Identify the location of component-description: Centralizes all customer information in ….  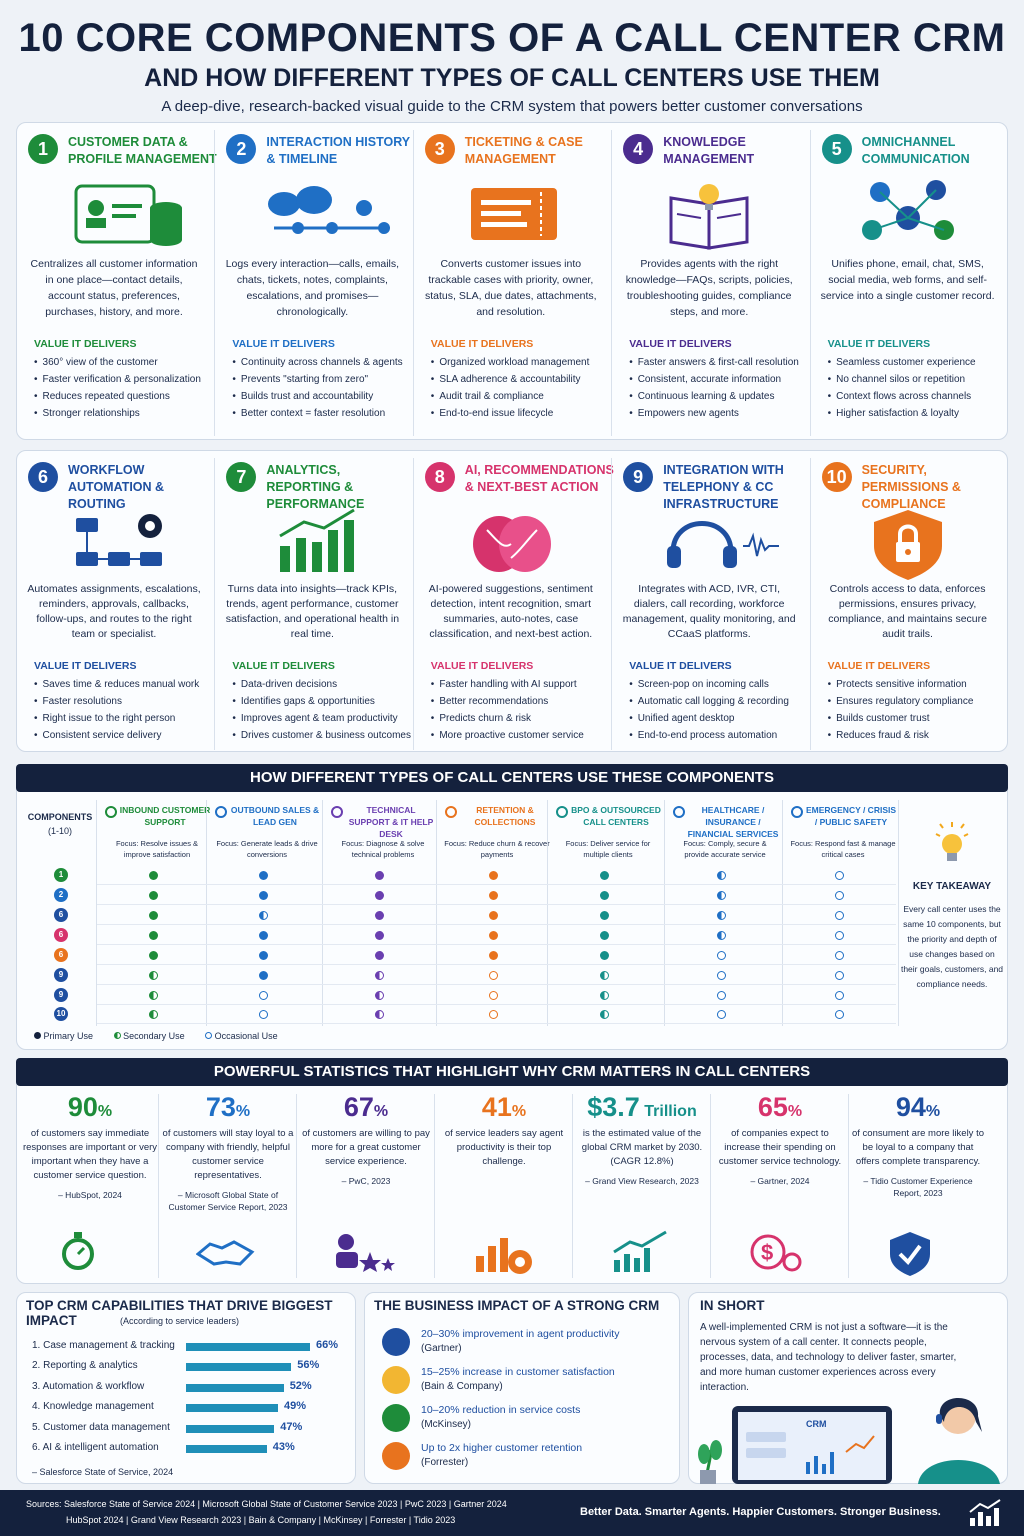
(114, 288).